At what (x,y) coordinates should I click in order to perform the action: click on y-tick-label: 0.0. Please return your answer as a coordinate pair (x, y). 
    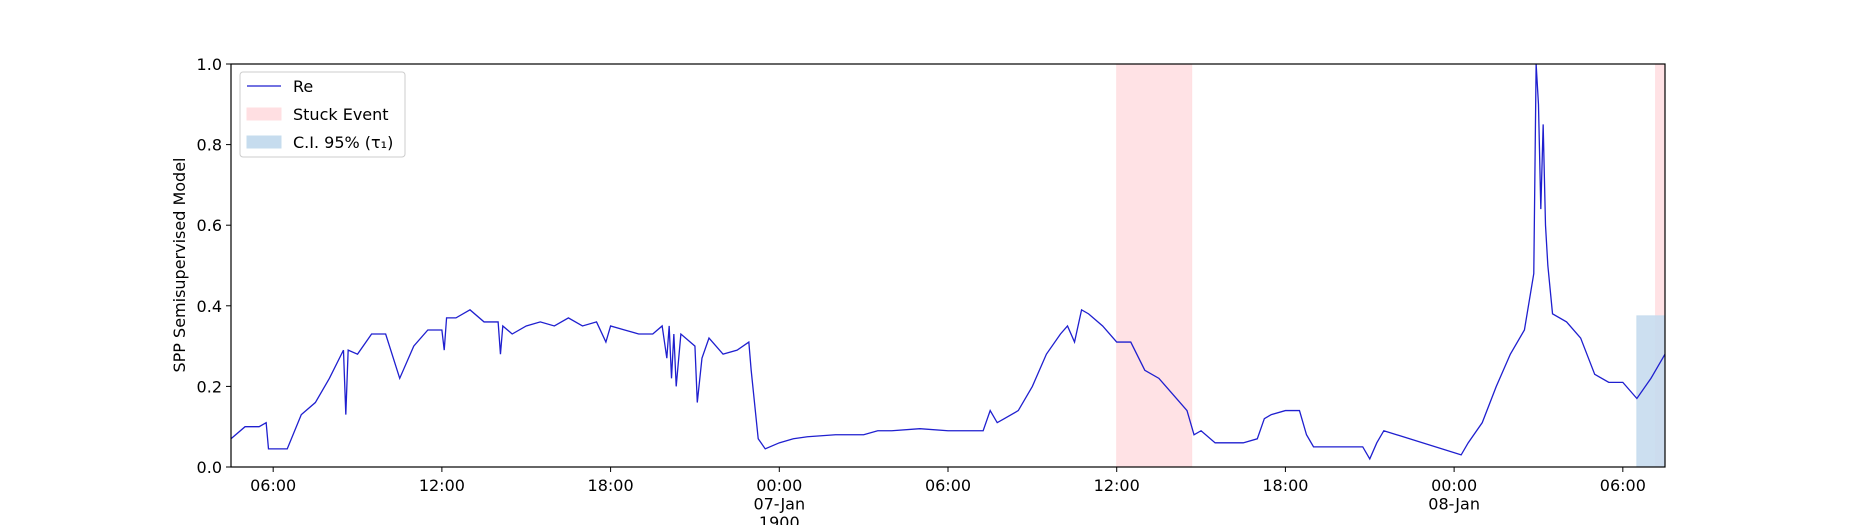
    Looking at the image, I should click on (209, 467).